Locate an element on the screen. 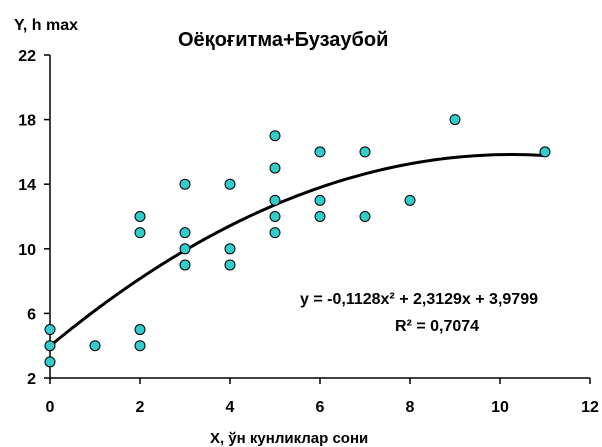  x-tick-label: 2 is located at coordinates (140, 407).